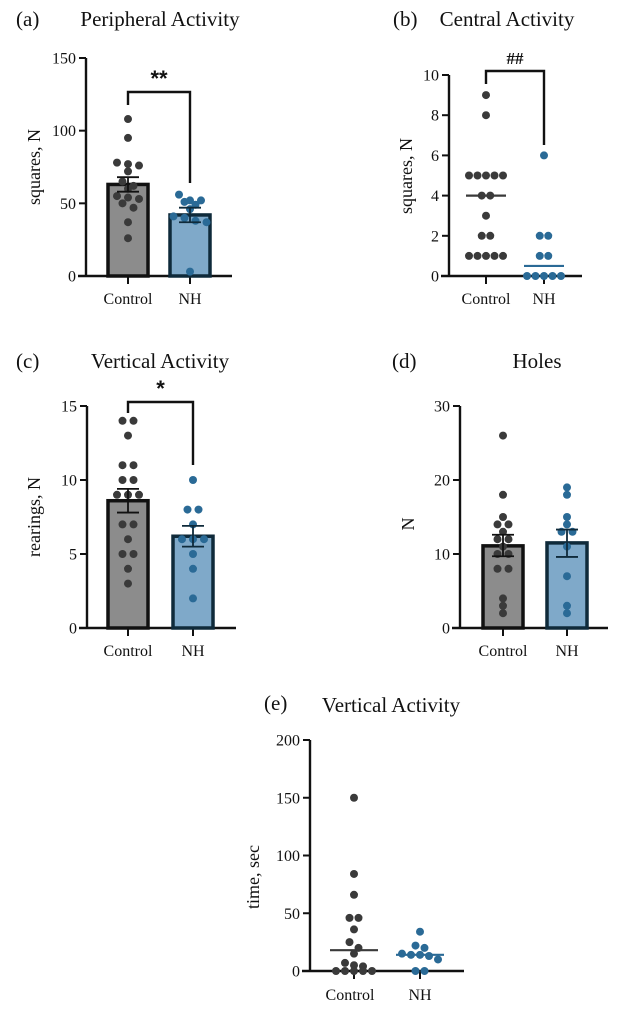  I want to click on y-tick-label: 4, so click(435, 196).